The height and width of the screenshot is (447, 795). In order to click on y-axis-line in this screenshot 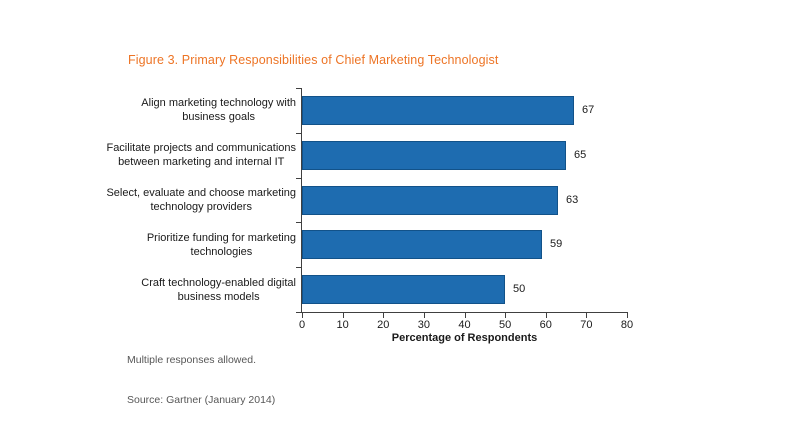, I will do `click(301, 200)`.